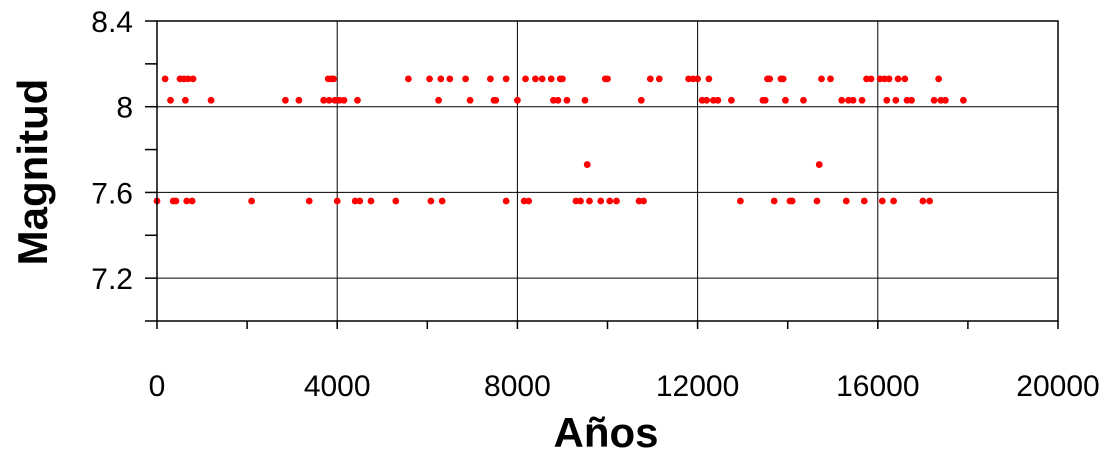  Describe the element at coordinates (112, 151) in the screenshot. I see `y-axis-tick-labels: 7.2 7.6 8 8.4` at that location.